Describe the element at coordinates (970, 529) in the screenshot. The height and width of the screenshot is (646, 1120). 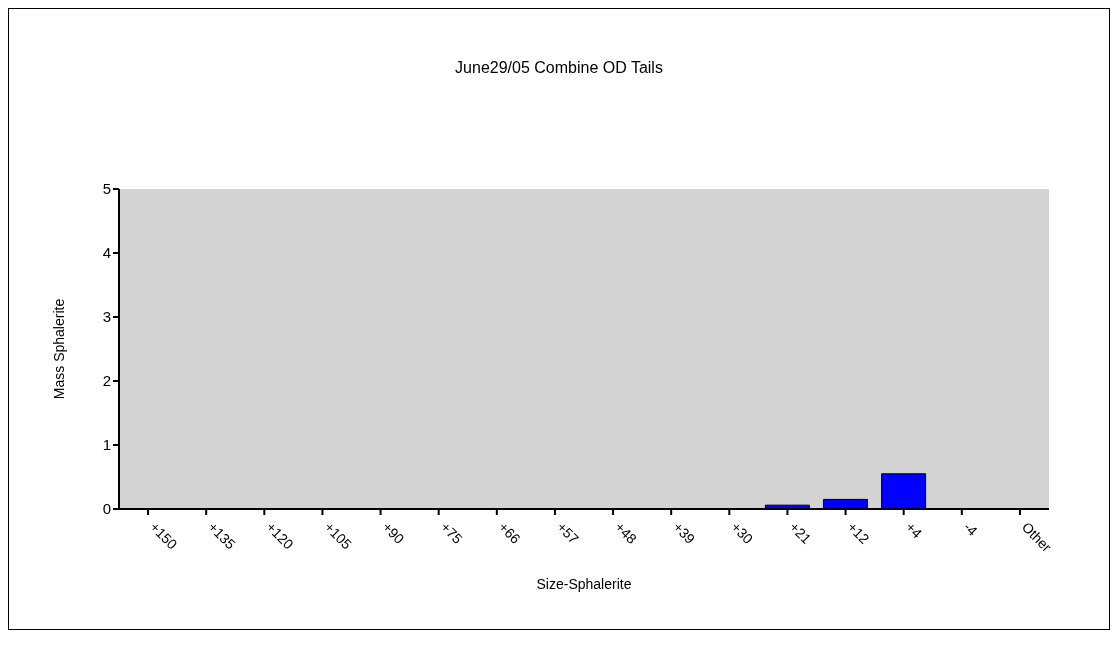
I see `x-tick-label: -4` at that location.